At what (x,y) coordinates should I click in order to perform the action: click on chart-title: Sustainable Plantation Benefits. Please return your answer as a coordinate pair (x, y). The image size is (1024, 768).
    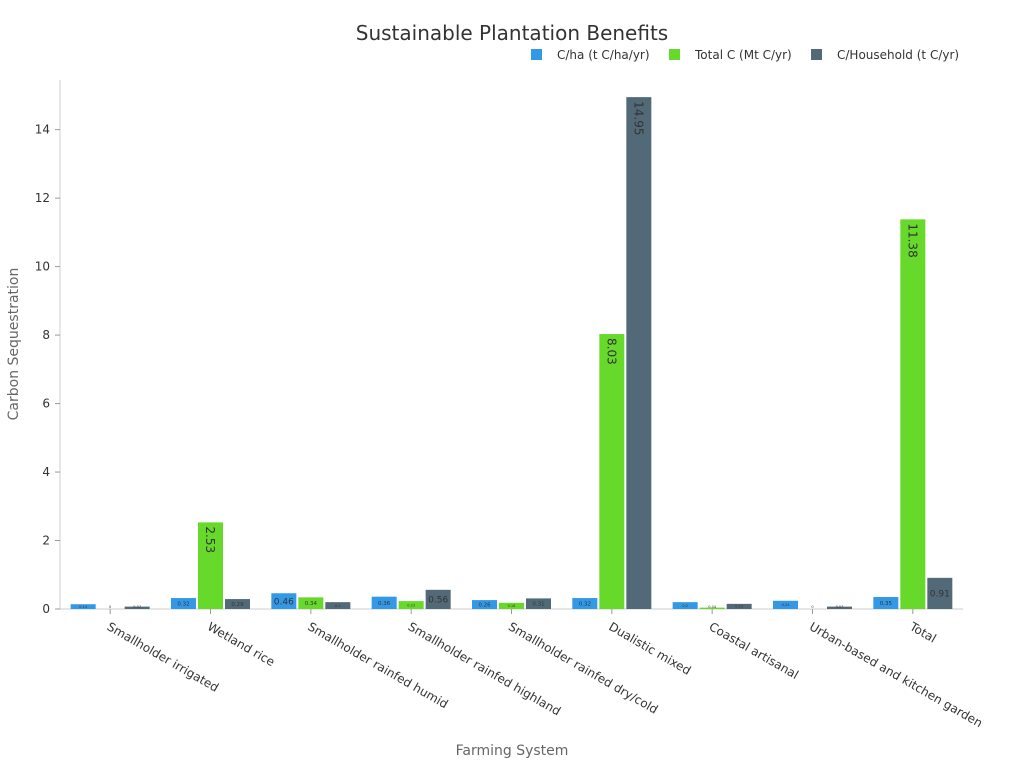
    Looking at the image, I should click on (512, 33).